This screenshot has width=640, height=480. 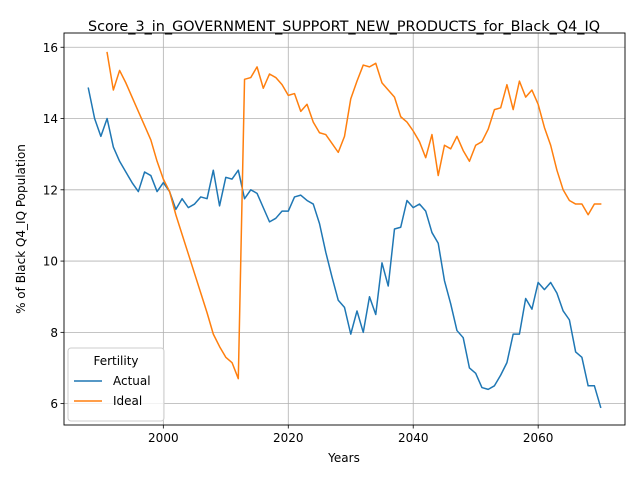 What do you see at coordinates (21, 229) in the screenshot?
I see `y-axis-label: % of Black Q4_IQ Population` at bounding box center [21, 229].